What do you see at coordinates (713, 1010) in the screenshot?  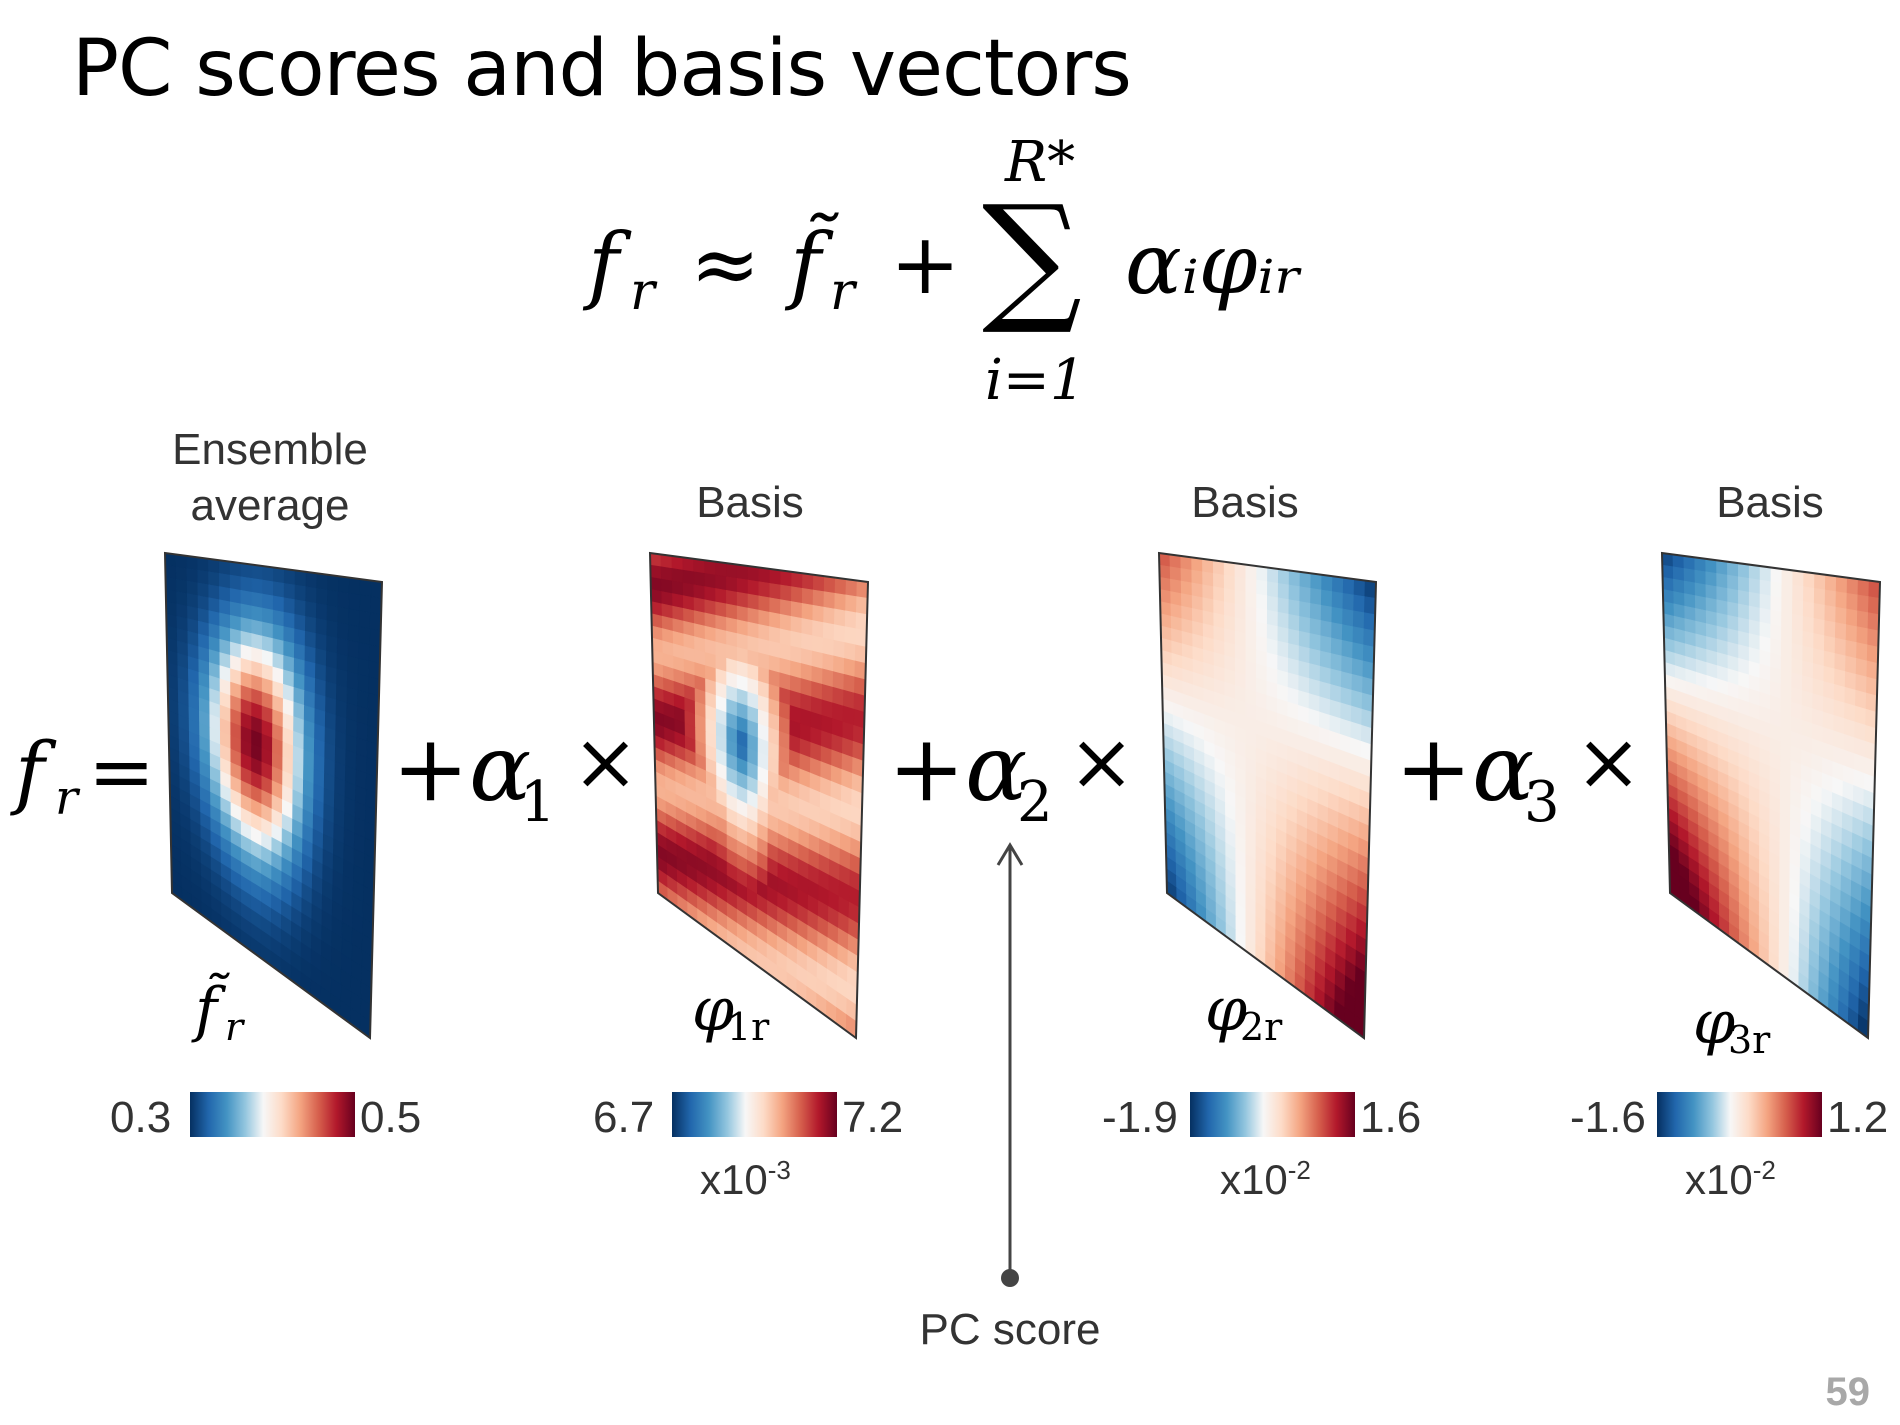 I see `symbol-basis1: φ` at bounding box center [713, 1010].